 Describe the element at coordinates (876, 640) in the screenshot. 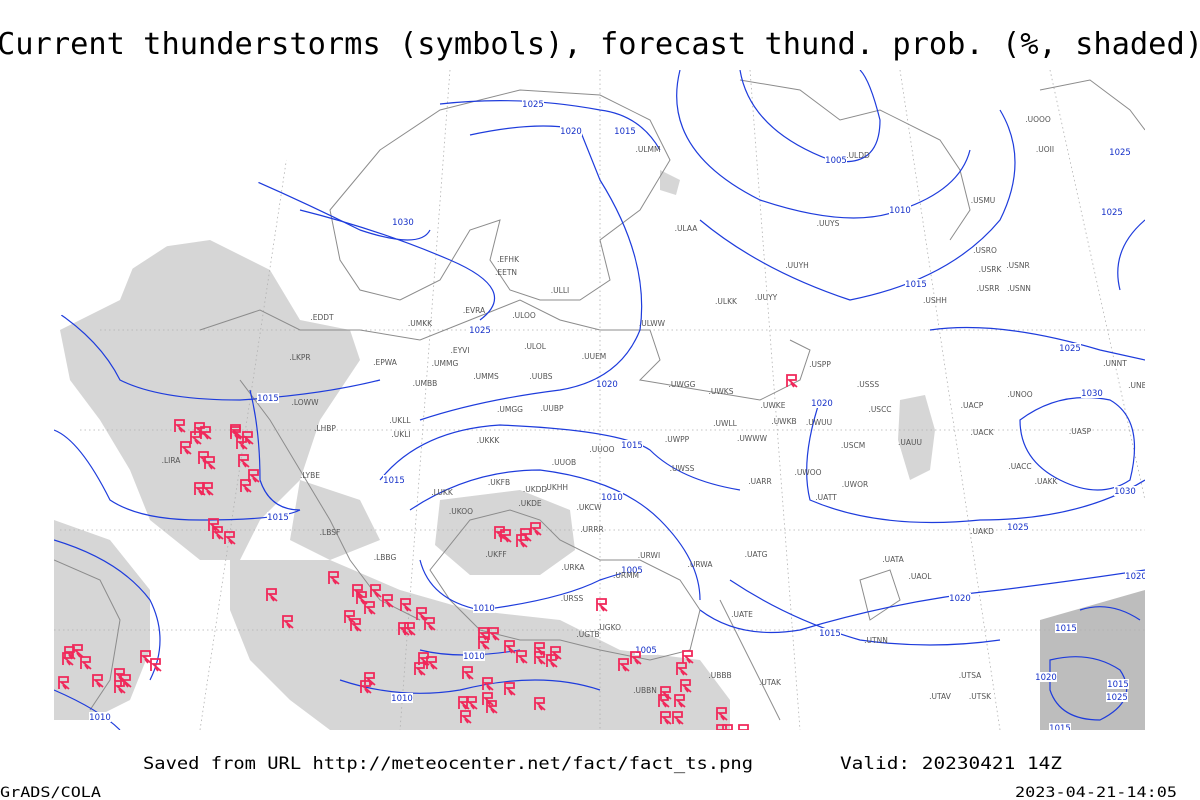

I see `station-label: .UTNN` at that location.